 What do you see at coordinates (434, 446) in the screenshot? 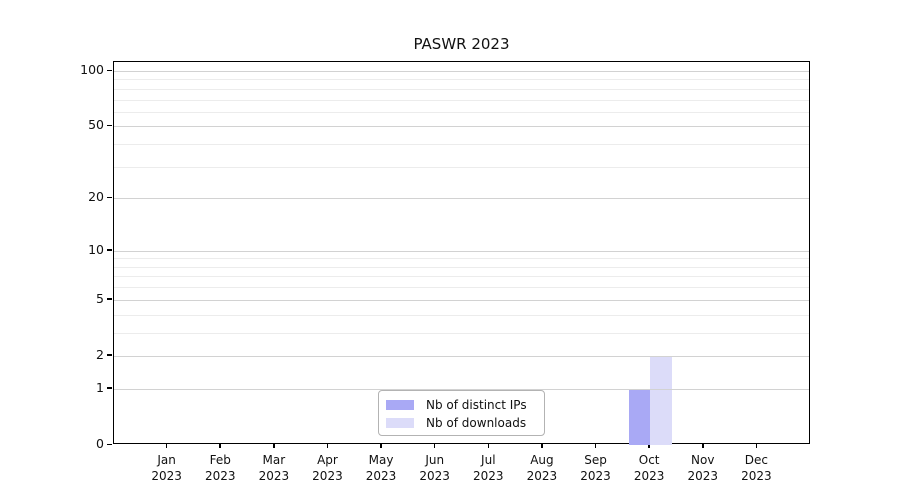
I see `x-tick-jun` at bounding box center [434, 446].